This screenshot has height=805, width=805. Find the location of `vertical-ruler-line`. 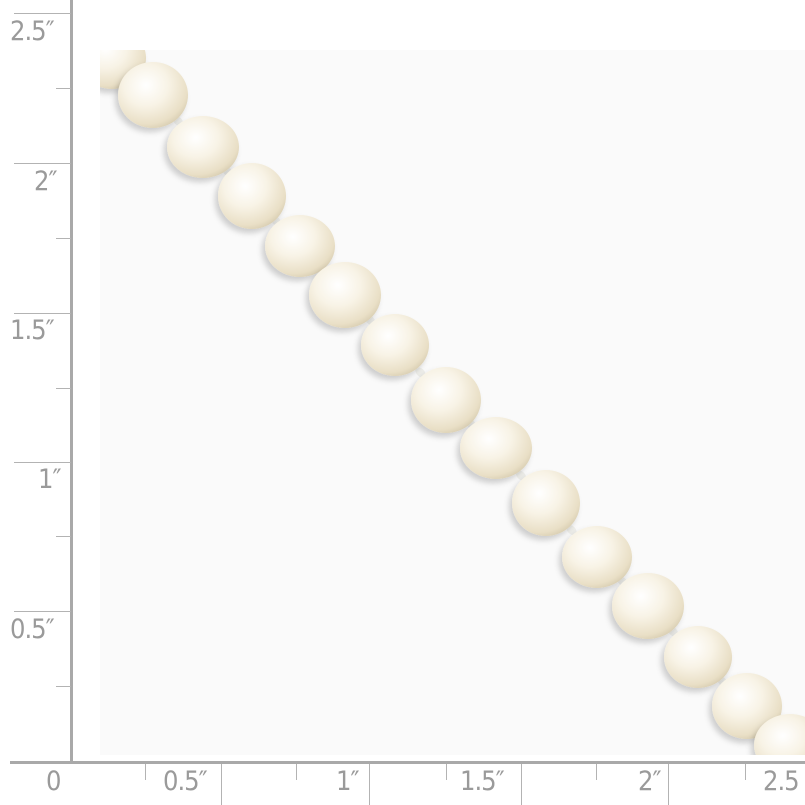

vertical-ruler-line is located at coordinates (71, 382).